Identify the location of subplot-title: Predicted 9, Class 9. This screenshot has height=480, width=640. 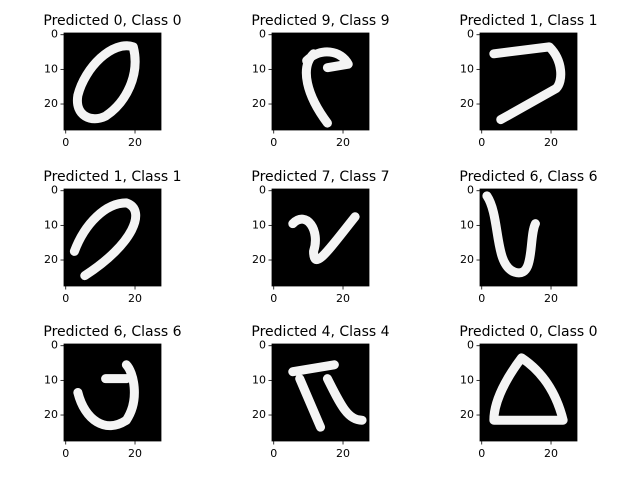
(320, 21).